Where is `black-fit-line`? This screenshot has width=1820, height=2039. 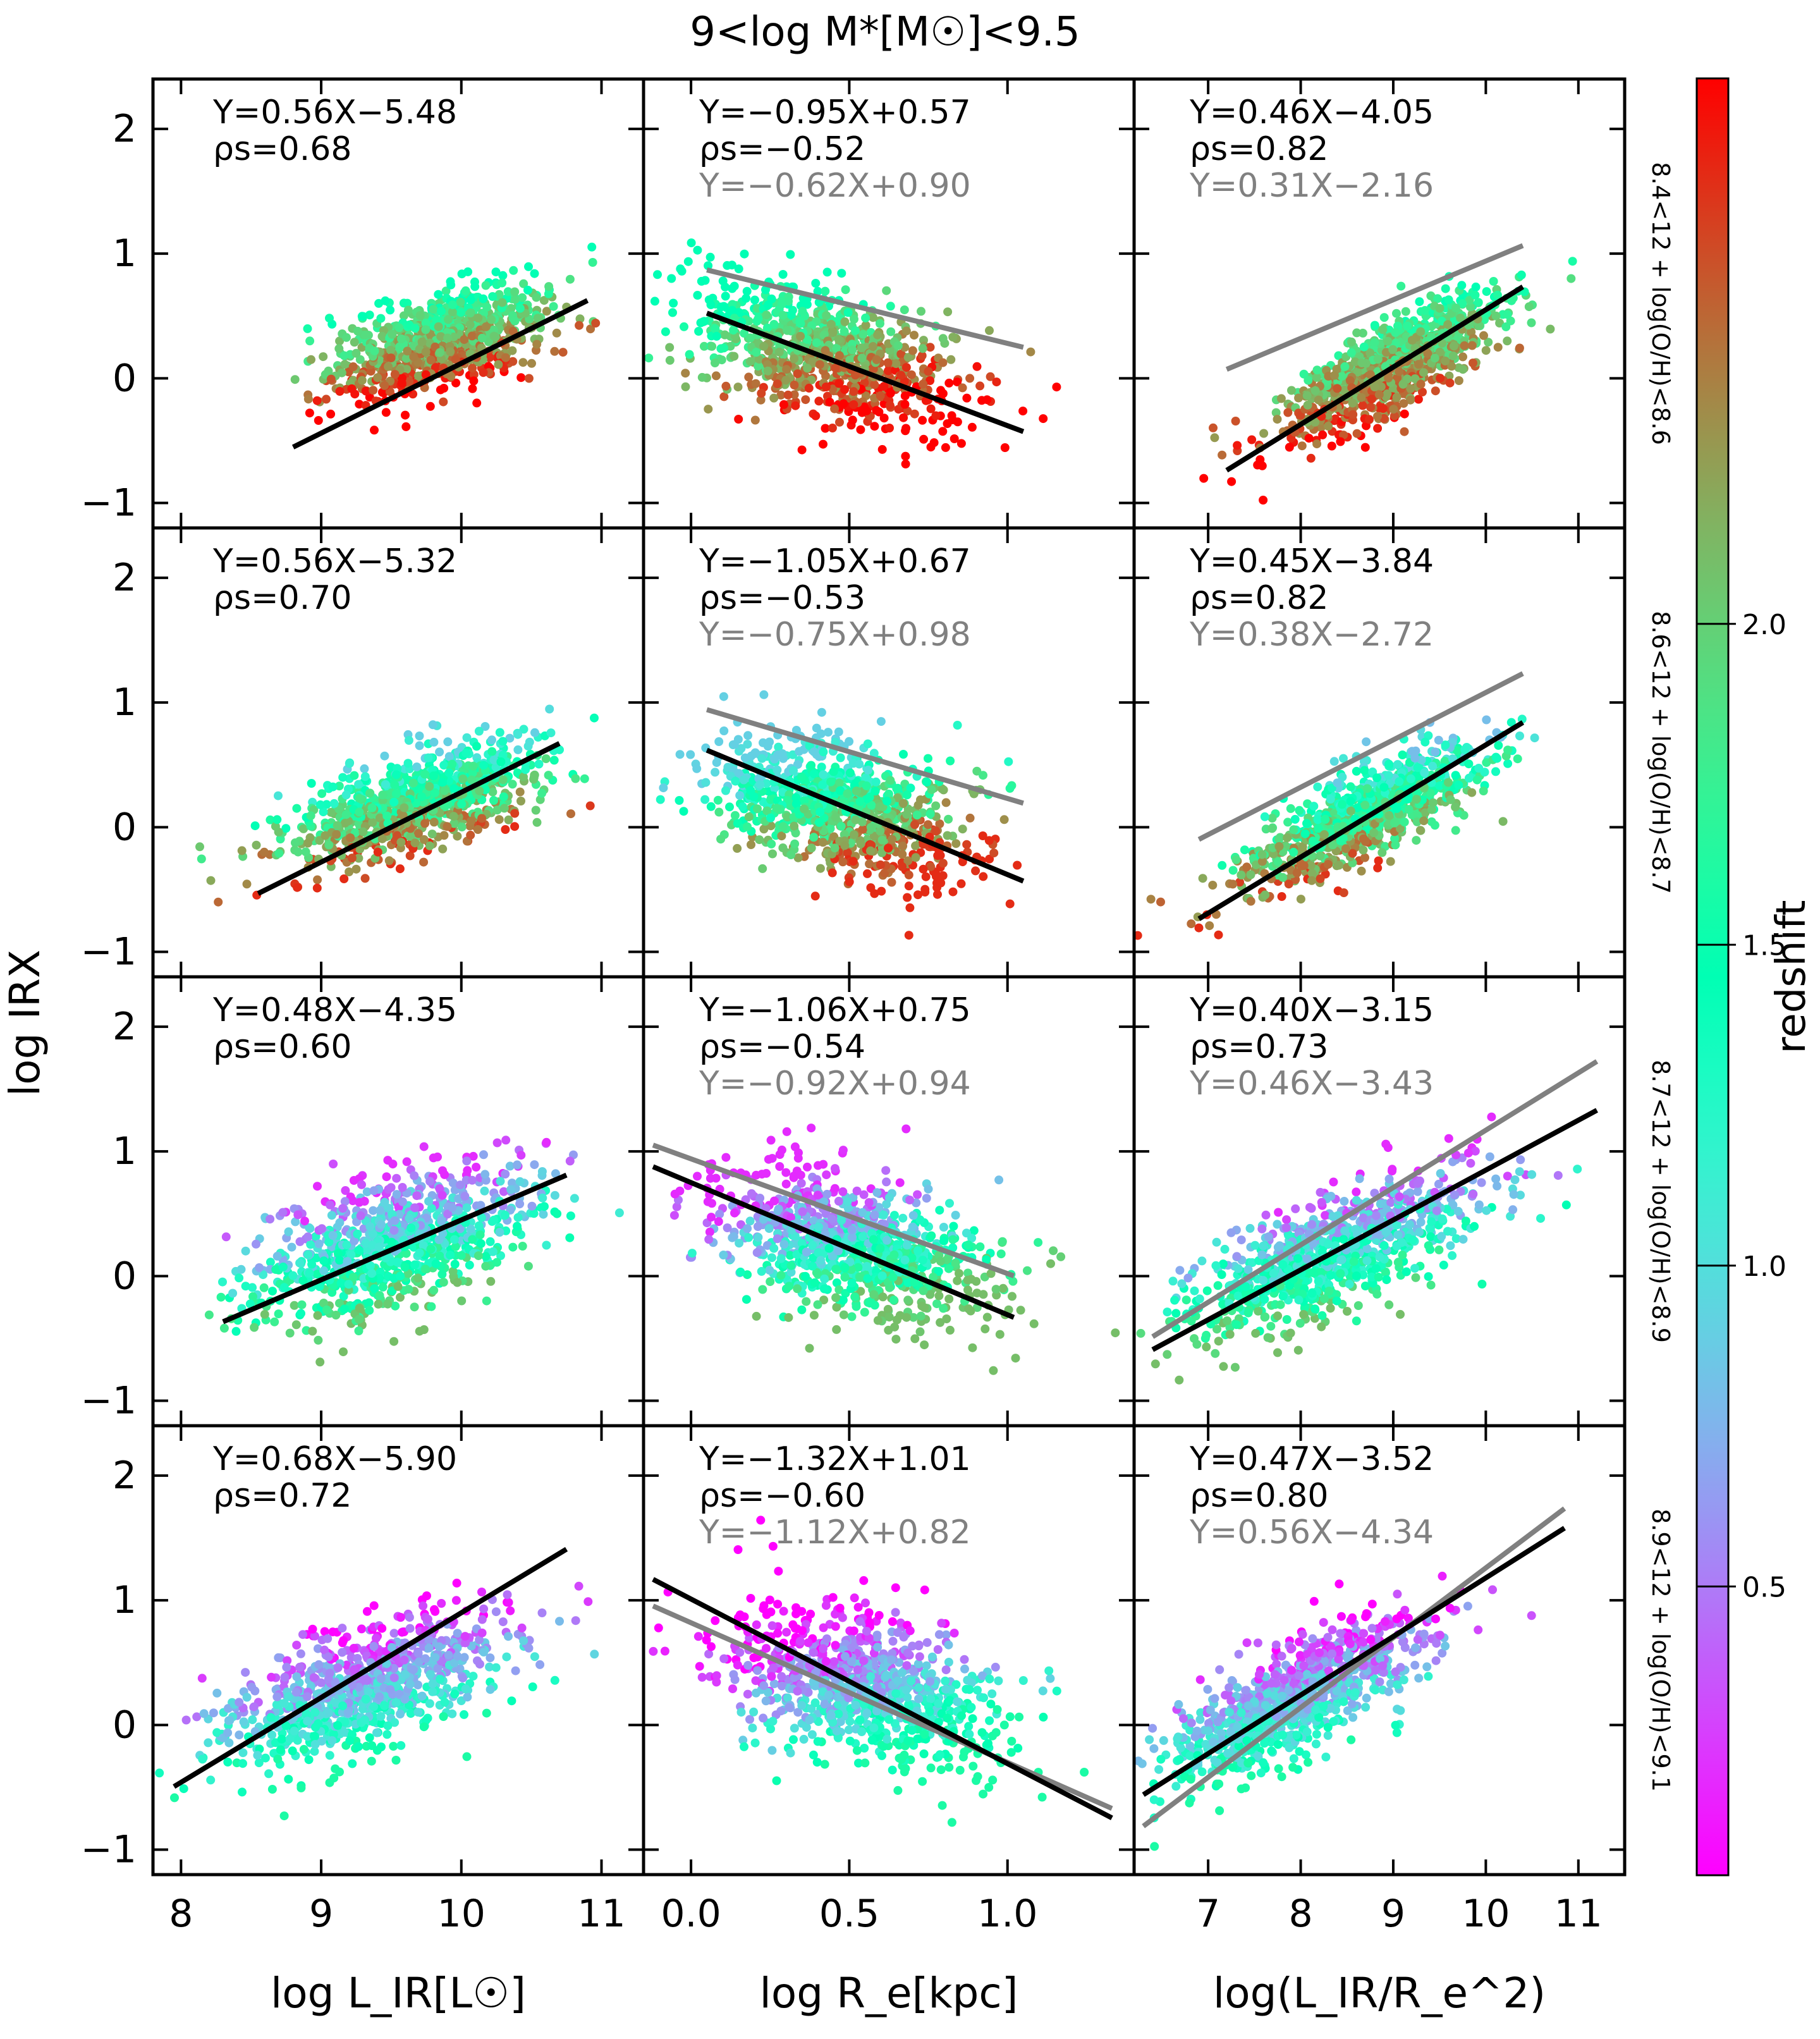 black-fit-line is located at coordinates (440, 374).